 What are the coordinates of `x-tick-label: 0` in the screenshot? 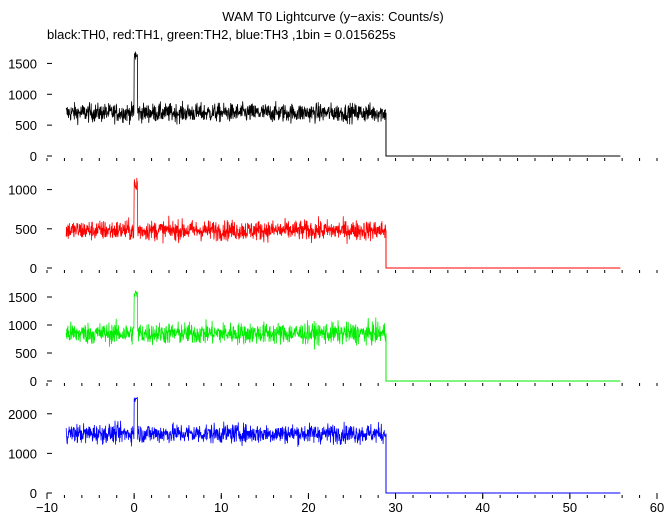 It's located at (134, 507).